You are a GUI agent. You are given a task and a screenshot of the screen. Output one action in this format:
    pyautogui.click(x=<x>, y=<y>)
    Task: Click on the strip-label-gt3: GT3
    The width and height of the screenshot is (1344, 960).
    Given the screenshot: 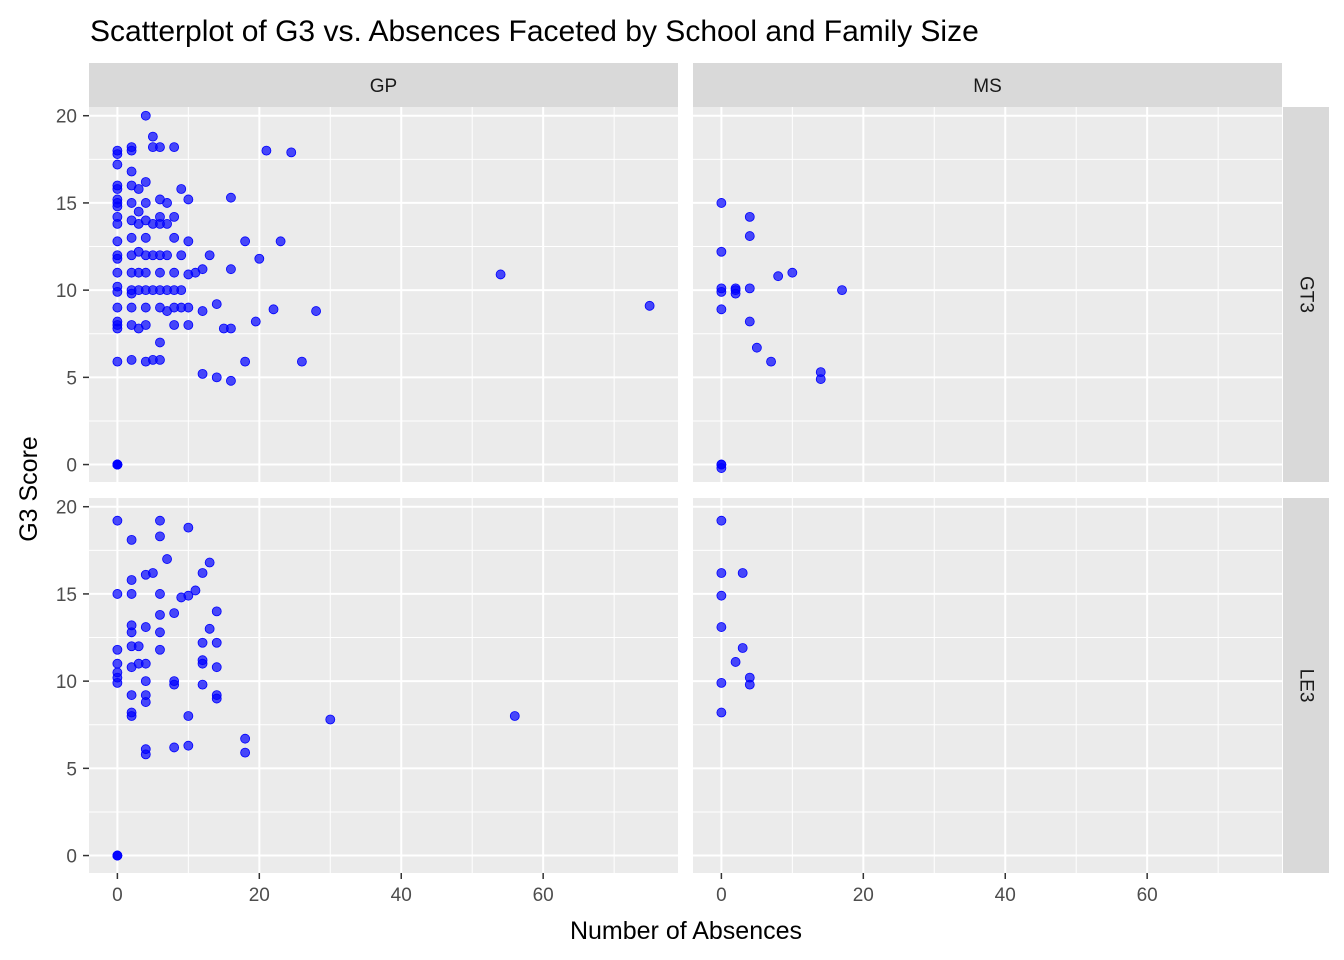 What is the action you would take?
    pyautogui.click(x=1306, y=294)
    